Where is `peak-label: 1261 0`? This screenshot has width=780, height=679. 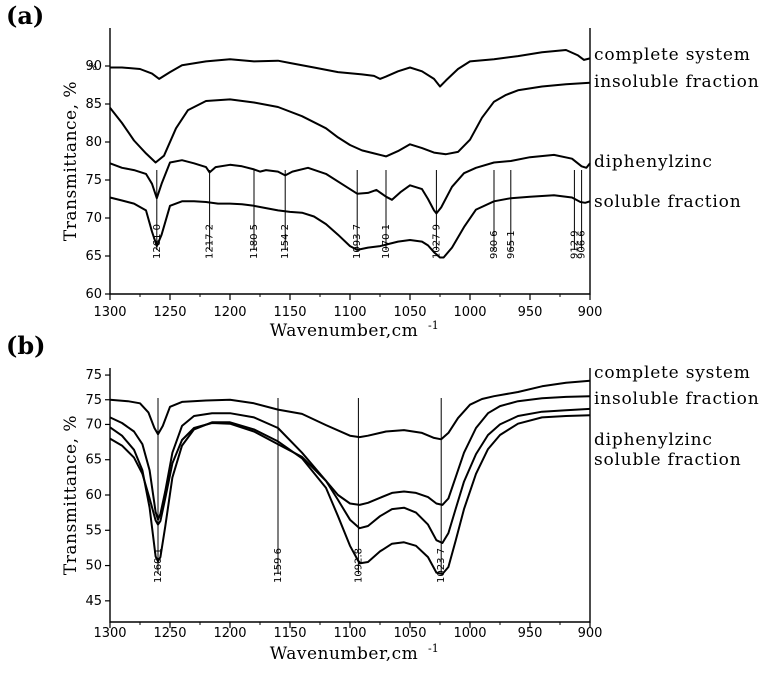 peak-label: 1261 0 is located at coordinates (157, 241).